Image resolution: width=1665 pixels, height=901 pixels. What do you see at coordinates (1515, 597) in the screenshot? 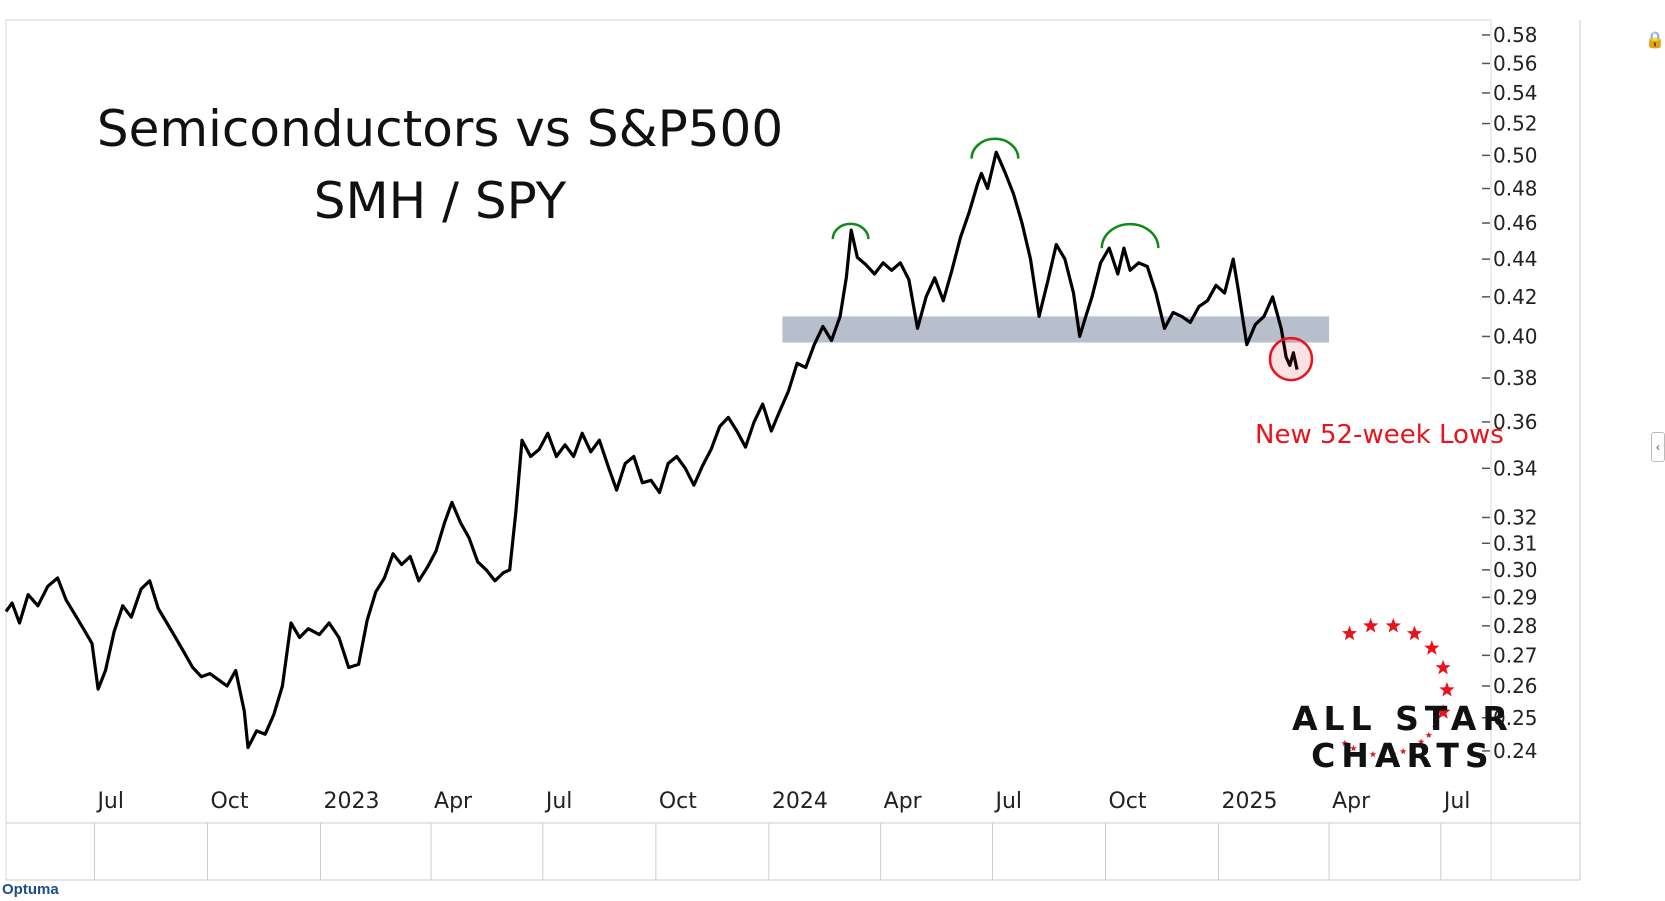
I see `y-tick-label: 0.29` at bounding box center [1515, 597].